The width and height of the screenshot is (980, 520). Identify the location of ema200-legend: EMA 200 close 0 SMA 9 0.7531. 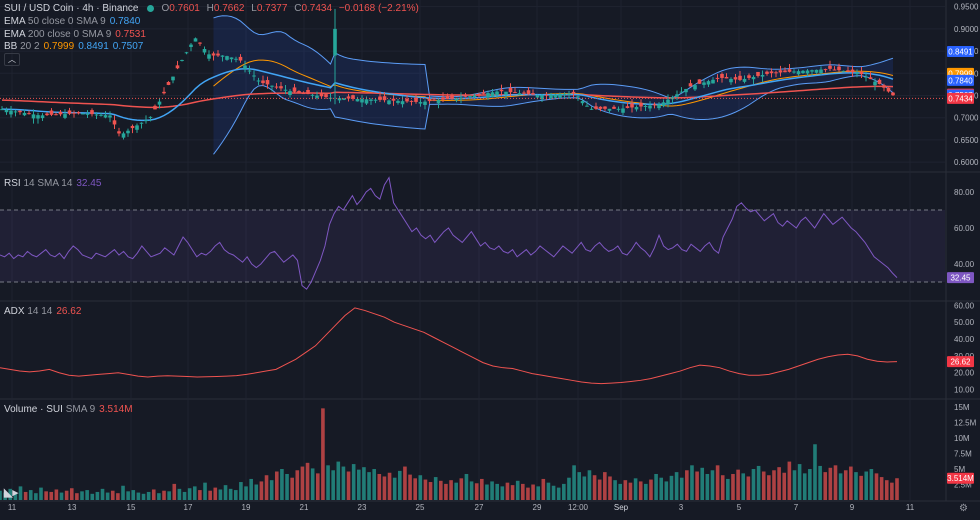
(75, 34).